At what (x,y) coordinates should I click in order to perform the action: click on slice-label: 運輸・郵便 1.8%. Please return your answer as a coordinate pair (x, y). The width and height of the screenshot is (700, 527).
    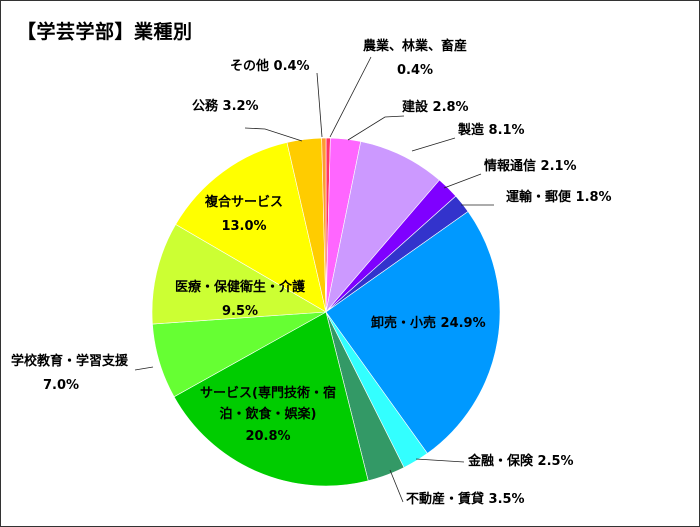
    Looking at the image, I should click on (559, 197).